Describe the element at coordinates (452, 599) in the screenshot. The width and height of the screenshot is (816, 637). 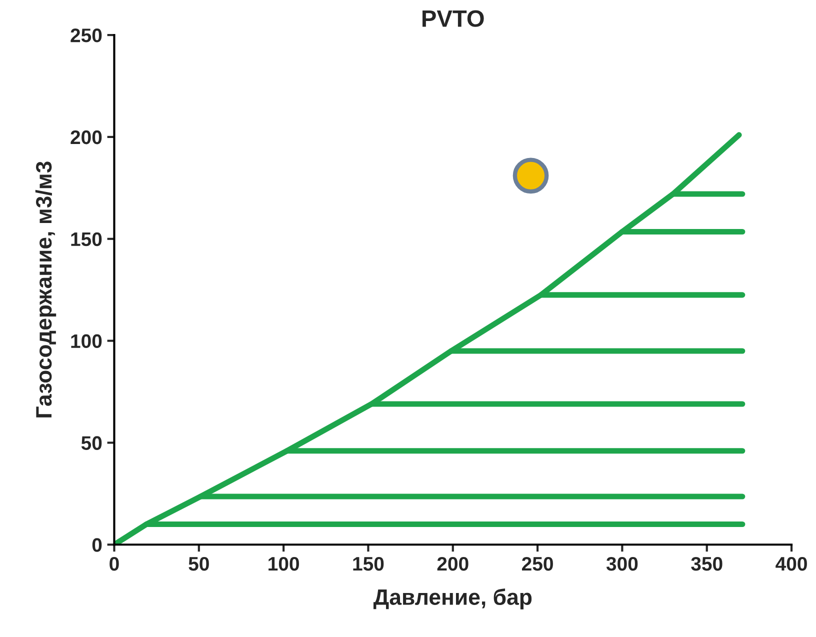
I see `x-axis-title: Давление, бар` at that location.